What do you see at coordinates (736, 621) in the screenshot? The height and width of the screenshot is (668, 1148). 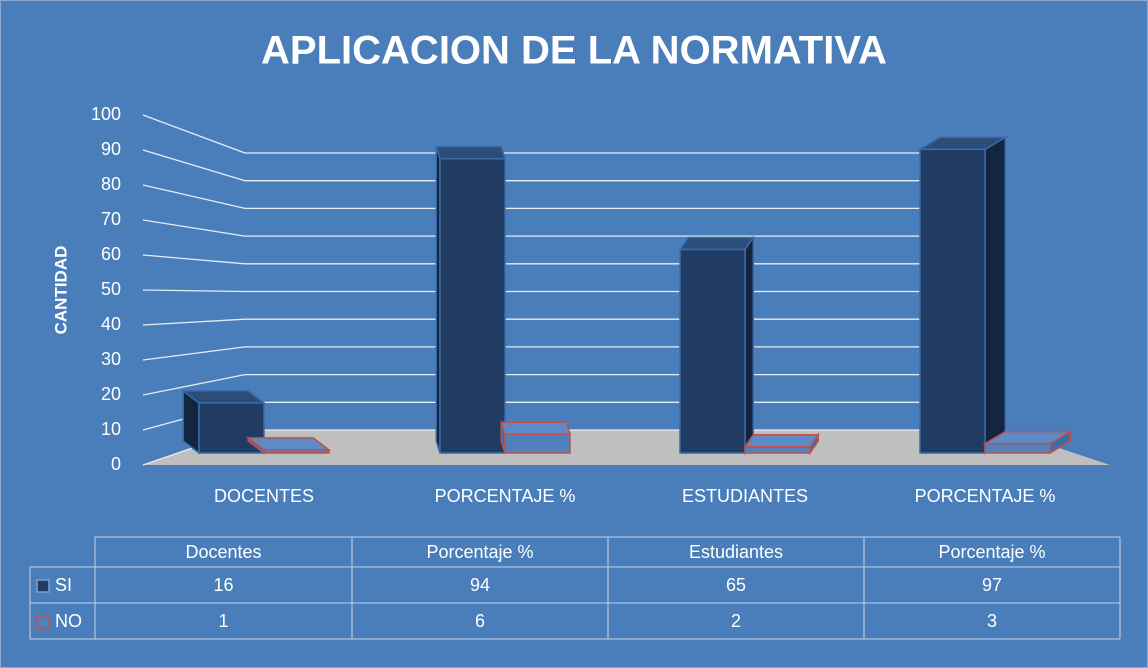 I see `table-cell: 2` at bounding box center [736, 621].